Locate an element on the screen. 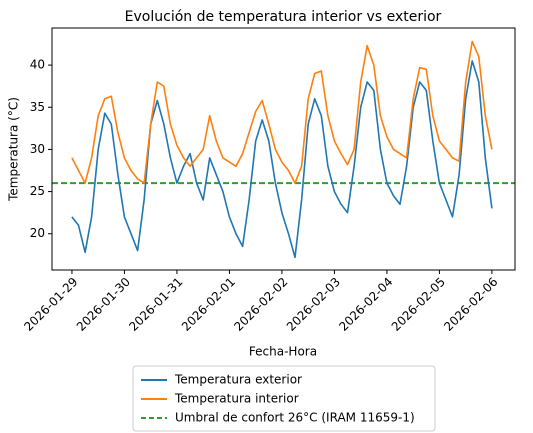  x-tick-label: 2026-02-06 is located at coordinates (470, 304).